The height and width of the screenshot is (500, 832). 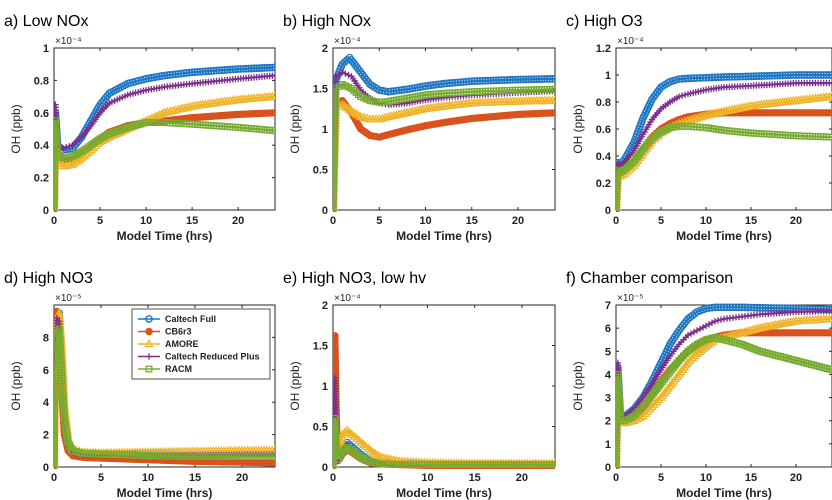 What do you see at coordinates (68, 41) in the screenshot?
I see `axis-multiplier: ×10⁻⁴` at bounding box center [68, 41].